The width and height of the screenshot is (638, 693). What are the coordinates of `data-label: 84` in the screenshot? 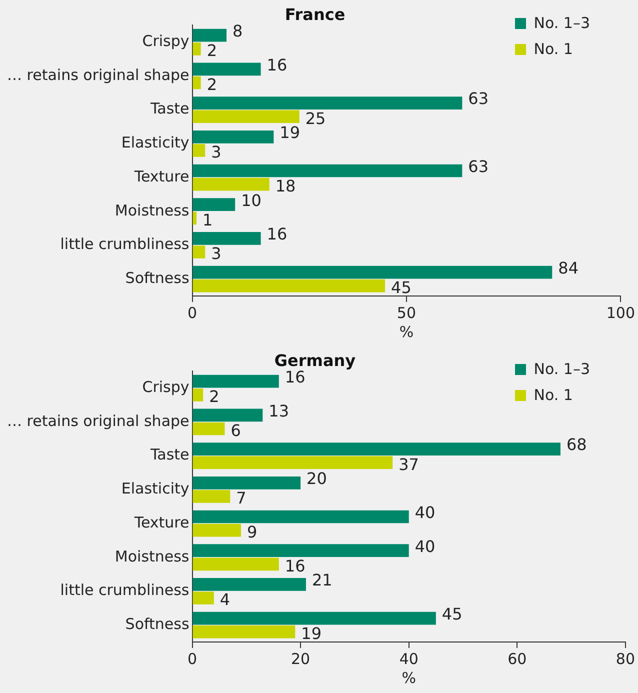 It's located at (568, 268).